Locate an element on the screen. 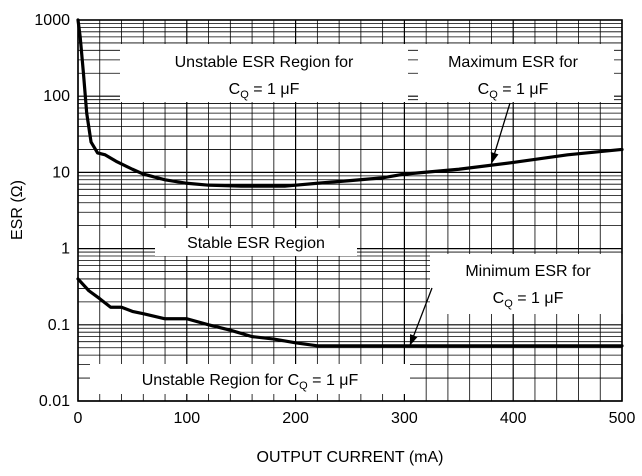  max-esr-line2: CQ = 1 μF is located at coordinates (513, 91).